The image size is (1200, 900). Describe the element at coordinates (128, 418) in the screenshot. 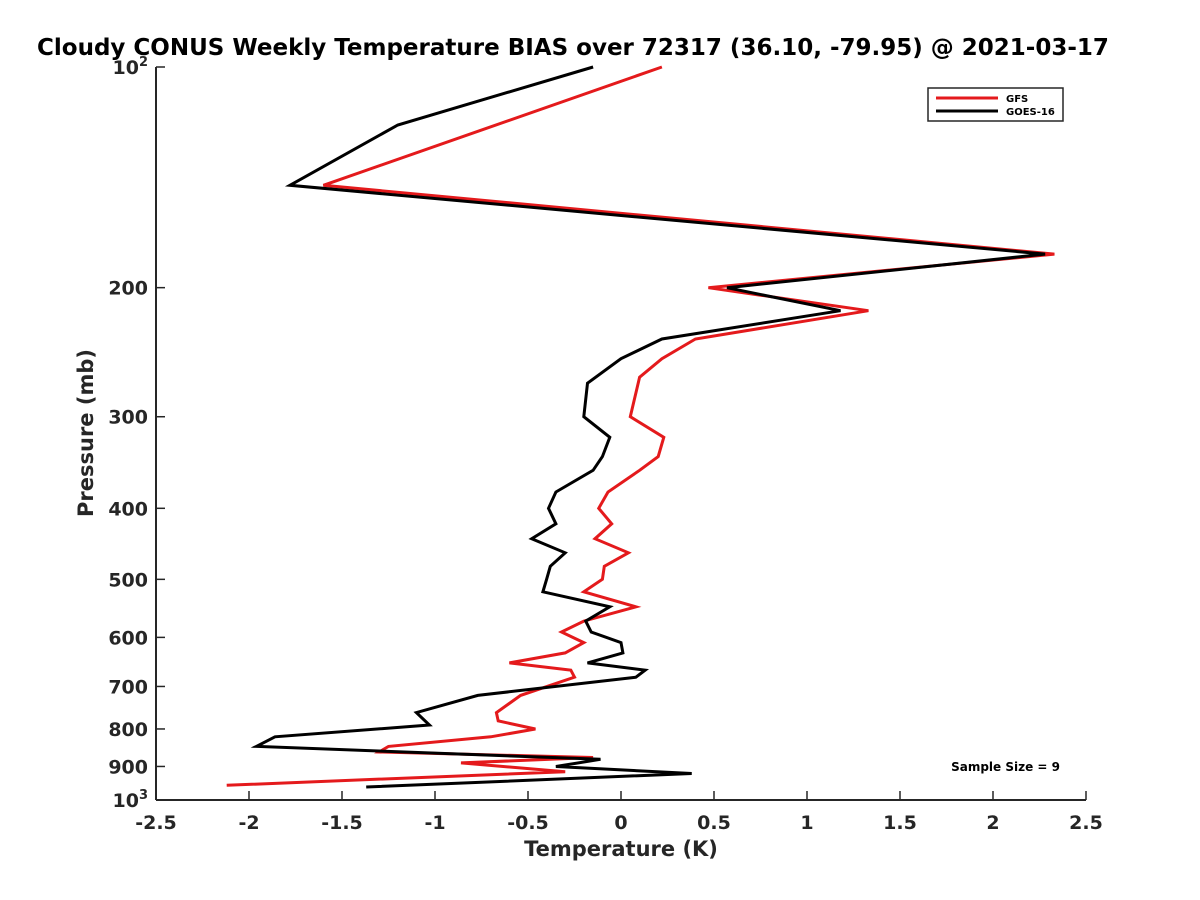

I see `y-tick-label: 300` at that location.